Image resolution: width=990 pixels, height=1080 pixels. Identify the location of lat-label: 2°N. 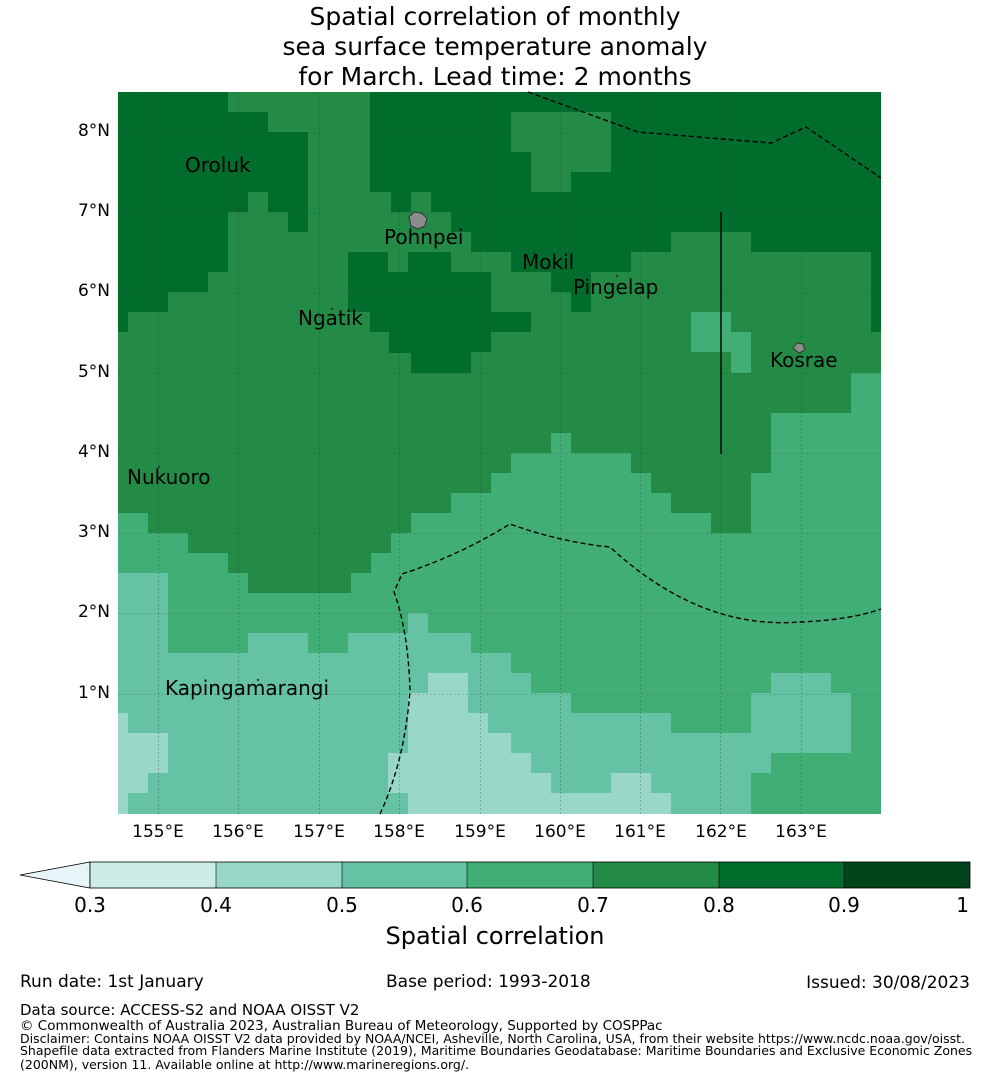
(93, 612).